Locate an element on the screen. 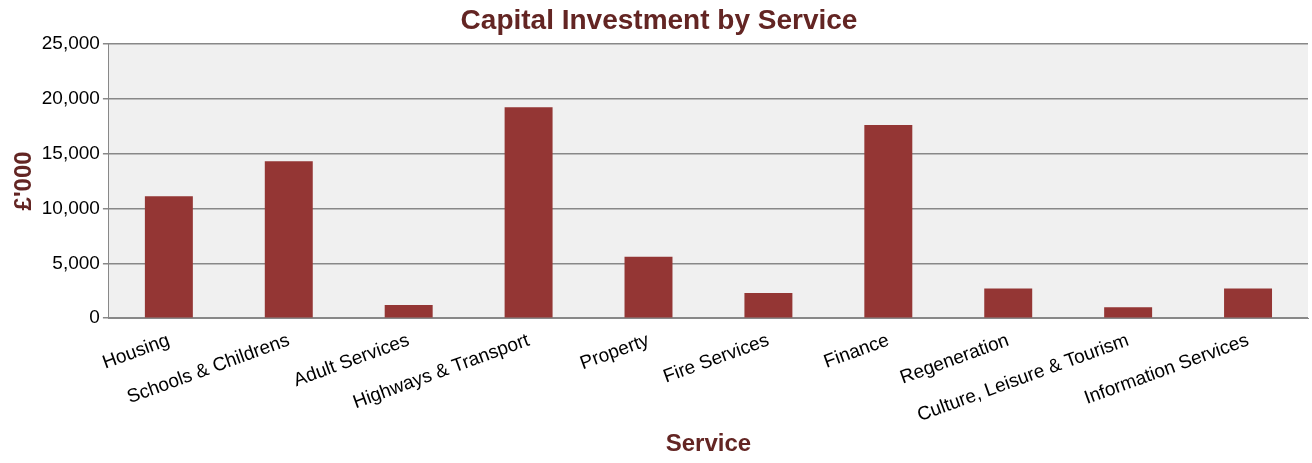  chart-title: Capital Investment by Service is located at coordinates (659, 19).